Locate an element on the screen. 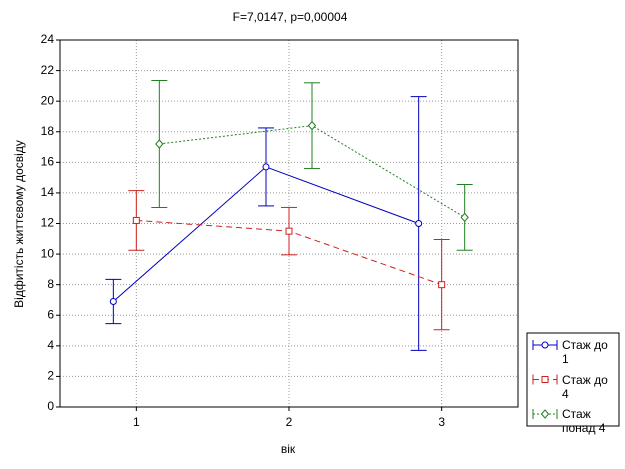 The width and height of the screenshot is (625, 469). legend-label: Стаж до 1 is located at coordinates (585, 352).